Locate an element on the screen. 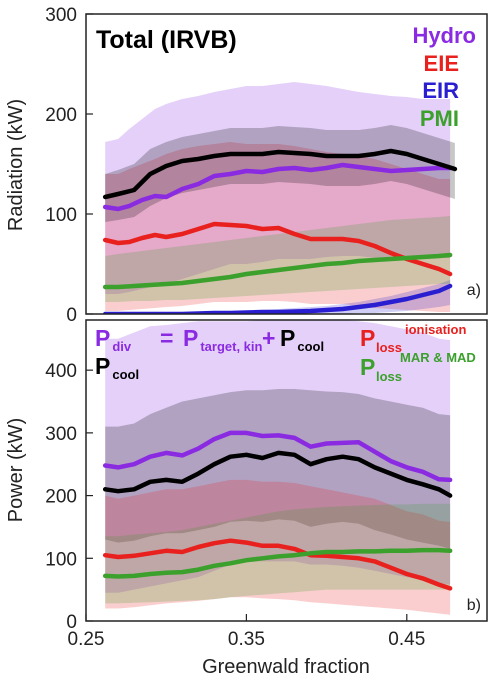  series-line-p-loss-ionisation is located at coordinates (277, 564).